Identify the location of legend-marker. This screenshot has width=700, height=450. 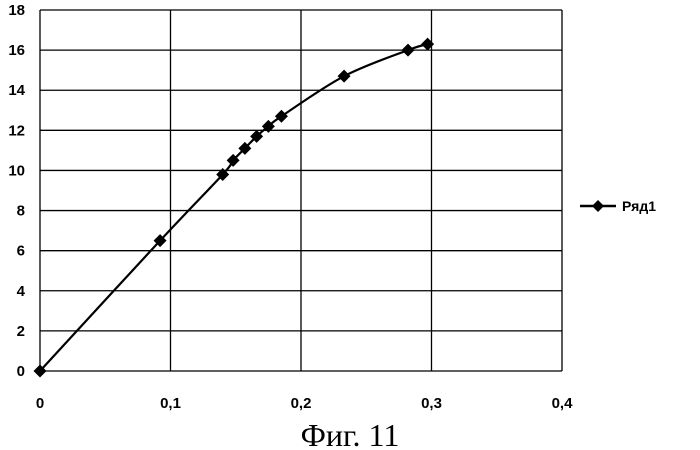
(598, 206).